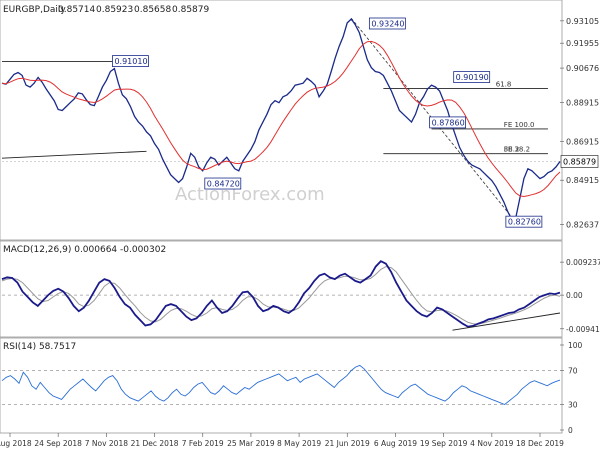  What do you see at coordinates (250, 194) in the screenshot?
I see `watermark: ActionForex.com` at bounding box center [250, 194].